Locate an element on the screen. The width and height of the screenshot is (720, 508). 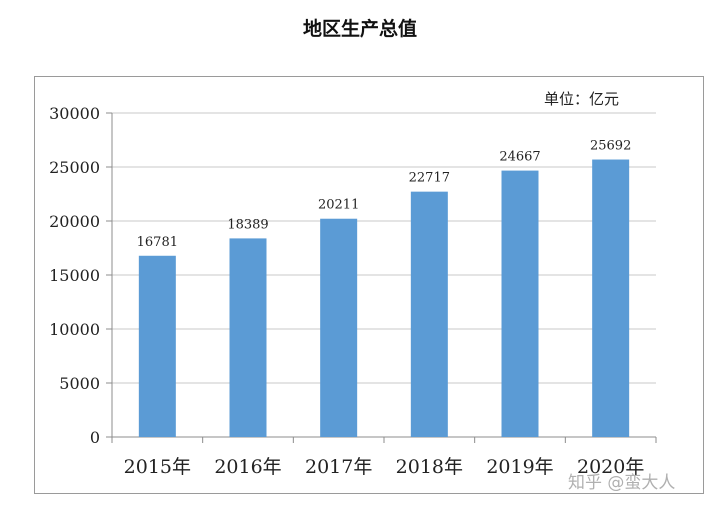
x-tick-label: 2018年 is located at coordinates (429, 467).